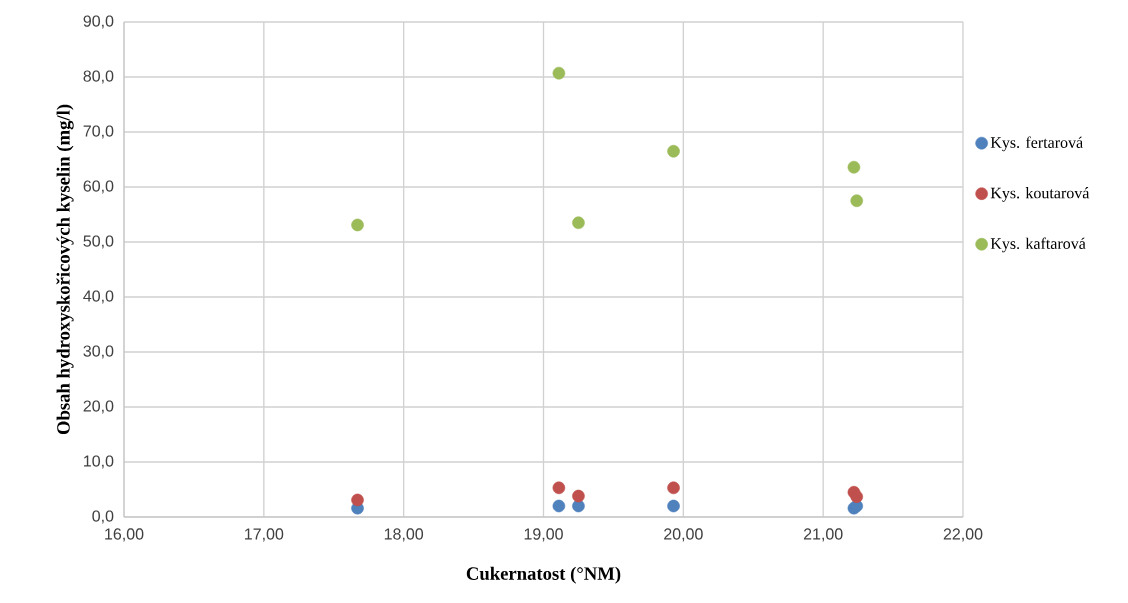 The image size is (1128, 603). What do you see at coordinates (683, 535) in the screenshot?
I see `x-tick-label: 20,00` at bounding box center [683, 535].